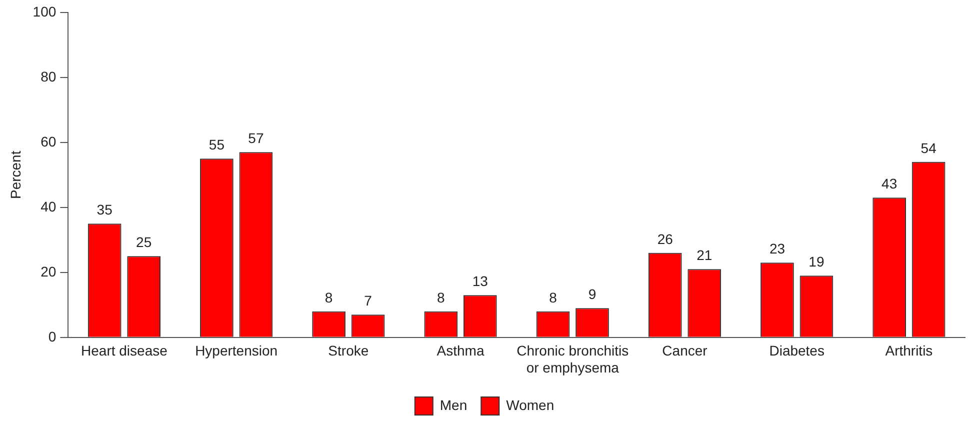 This screenshot has width=975, height=425. I want to click on data-label: 23, so click(777, 248).